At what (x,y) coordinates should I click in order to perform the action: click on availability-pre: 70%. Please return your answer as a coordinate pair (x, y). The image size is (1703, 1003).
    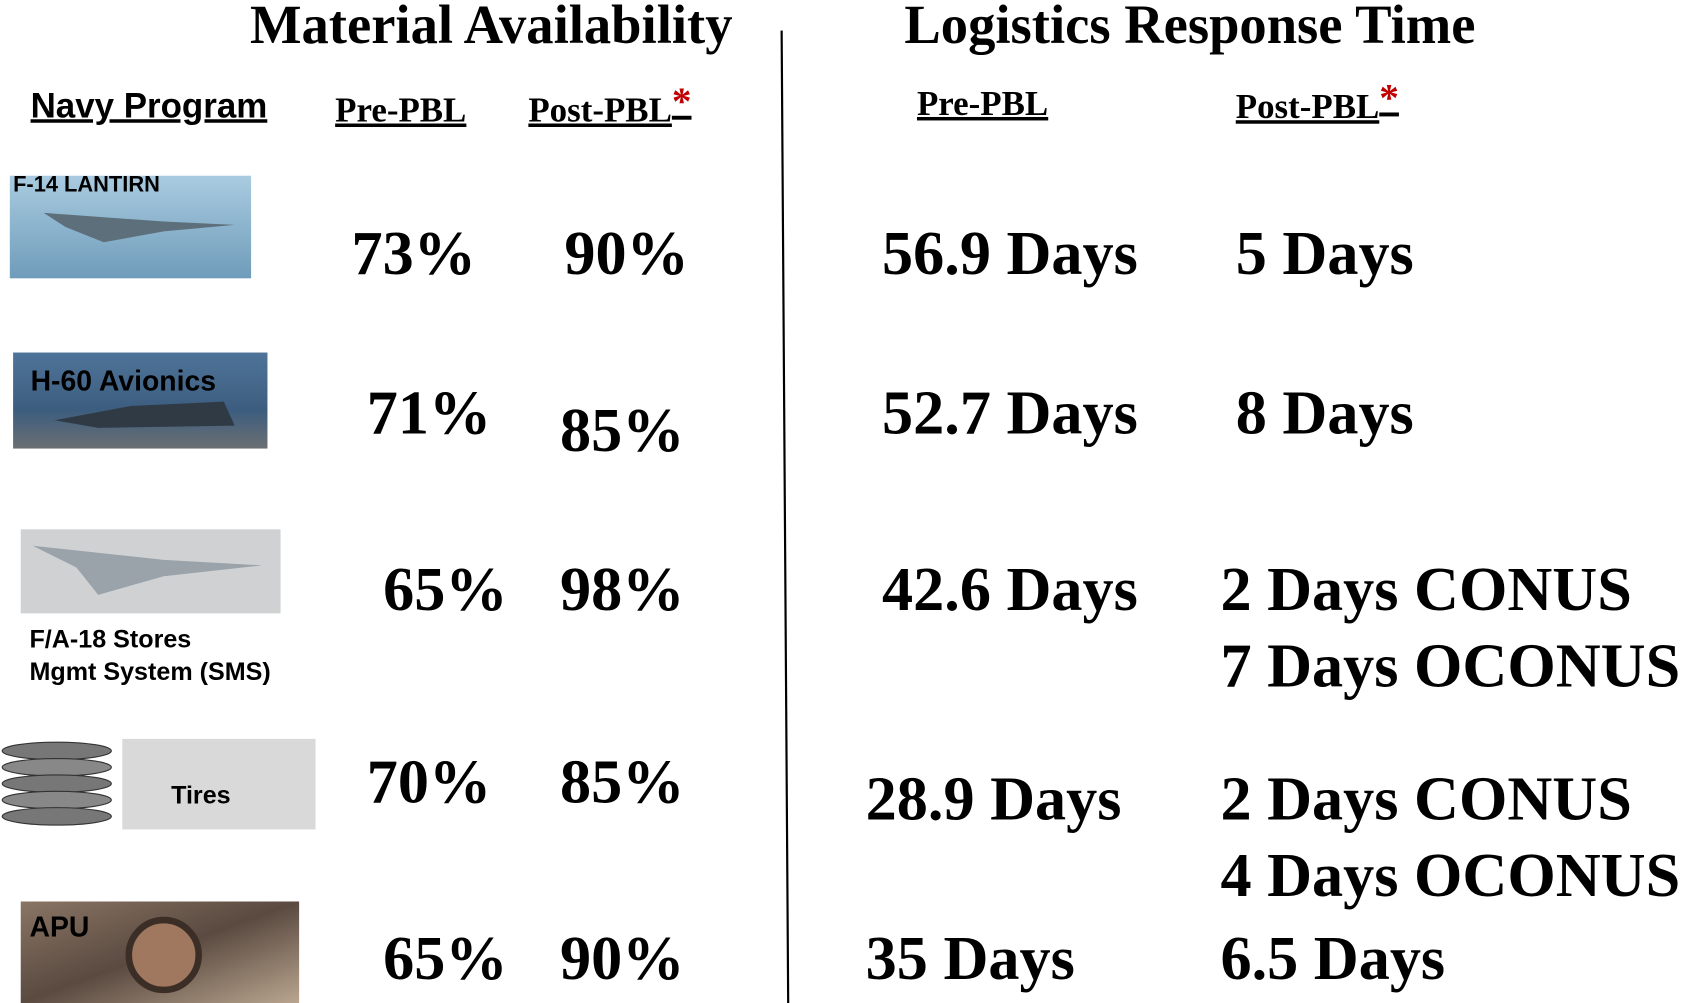
    Looking at the image, I should click on (429, 782).